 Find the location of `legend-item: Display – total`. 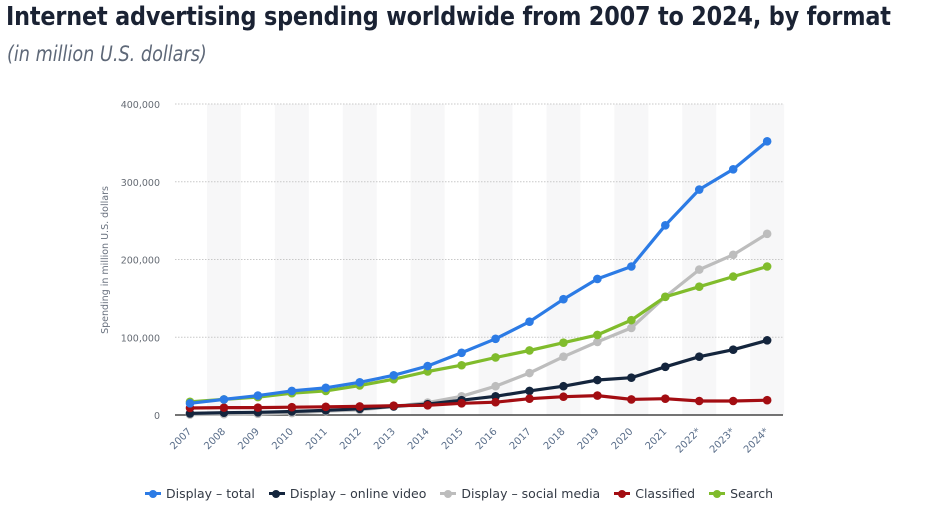

legend-item: Display – total is located at coordinates (200, 493).